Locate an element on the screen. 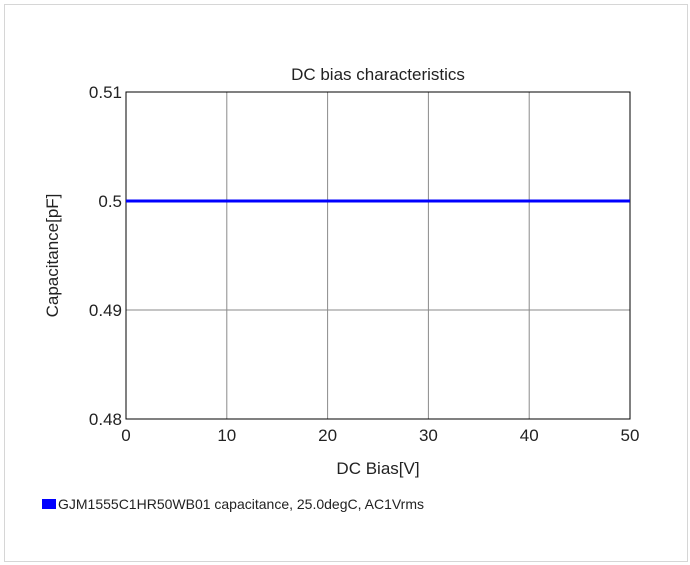 This screenshot has height=565, width=690. y-tick-label: 0.5 is located at coordinates (110, 201).